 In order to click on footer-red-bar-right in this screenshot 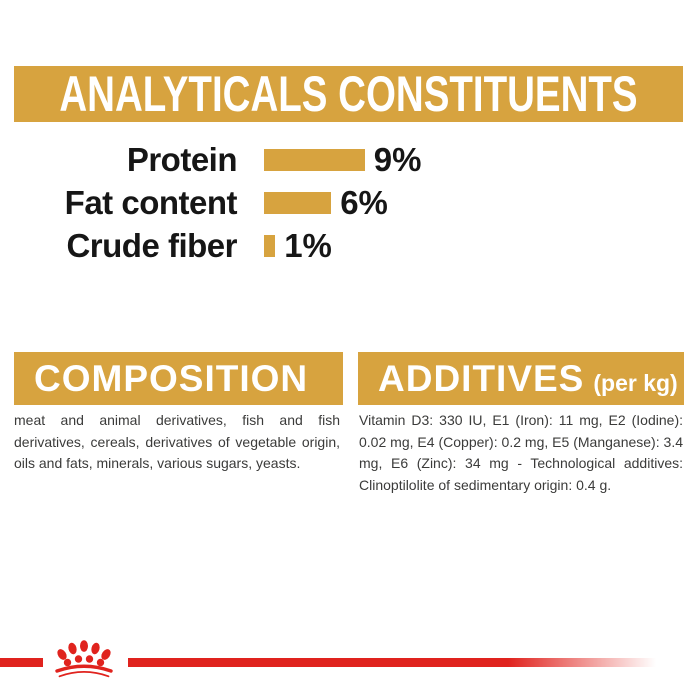, I will do `click(392, 662)`.